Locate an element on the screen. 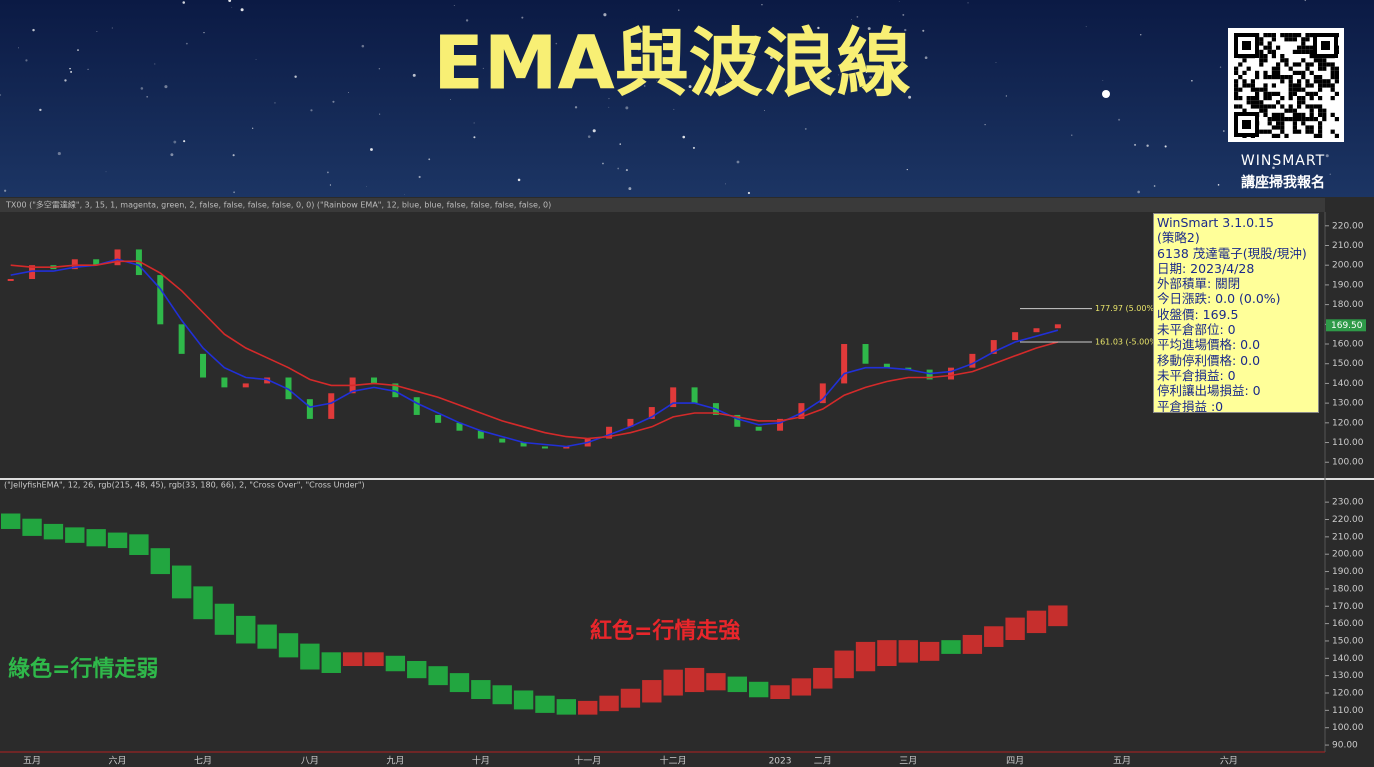 This screenshot has width=1374, height=767. y-tick-label: 110.00 is located at coordinates (1348, 443).